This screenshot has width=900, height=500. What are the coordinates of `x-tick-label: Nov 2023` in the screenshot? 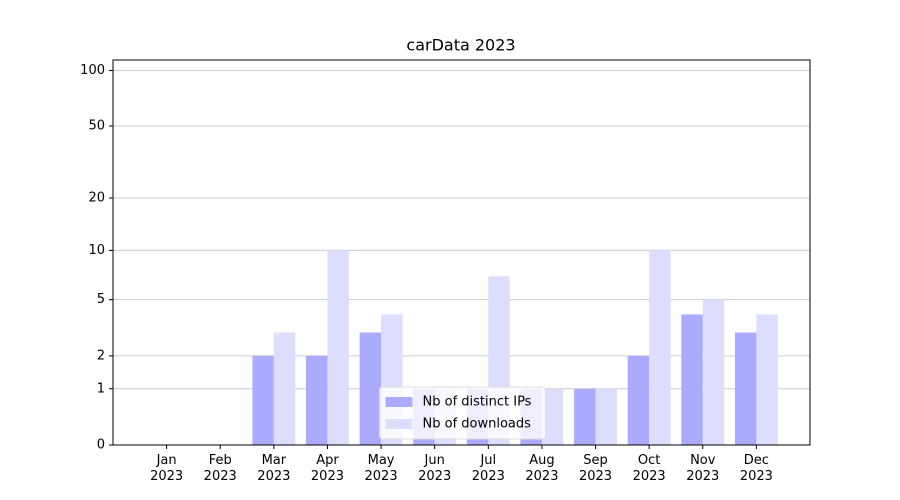 It's located at (703, 468).